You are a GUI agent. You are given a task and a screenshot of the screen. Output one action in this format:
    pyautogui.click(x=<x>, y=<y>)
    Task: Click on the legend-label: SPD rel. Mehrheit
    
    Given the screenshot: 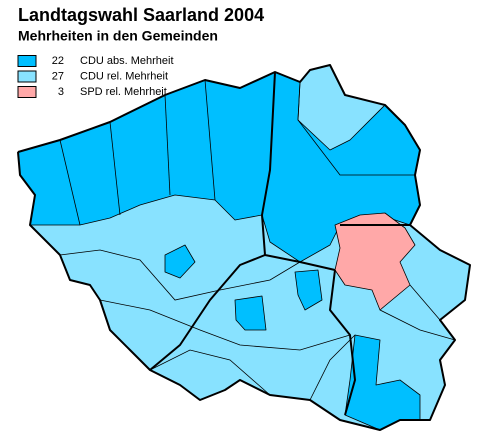 What is the action you would take?
    pyautogui.click(x=123, y=92)
    